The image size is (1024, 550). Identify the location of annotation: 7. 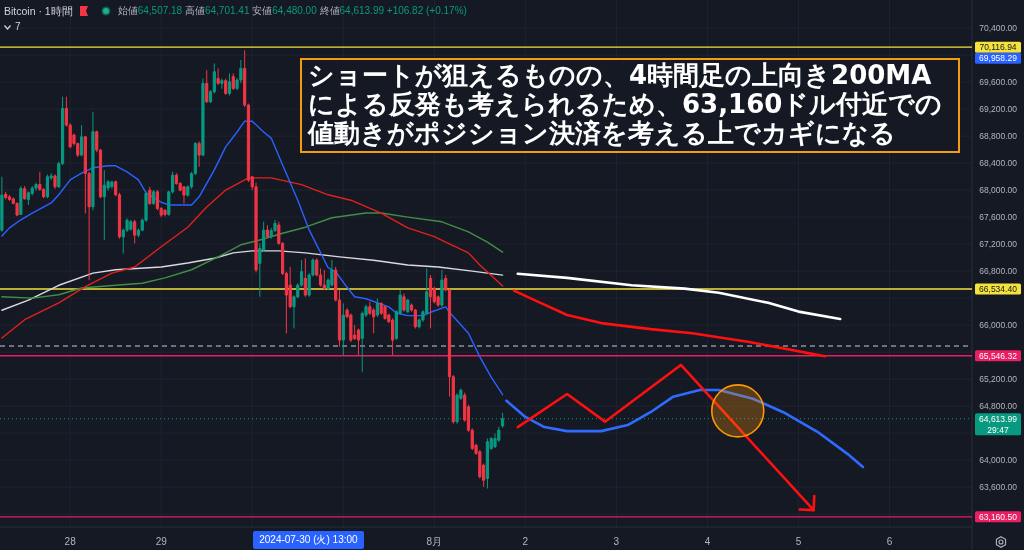
(18, 27).